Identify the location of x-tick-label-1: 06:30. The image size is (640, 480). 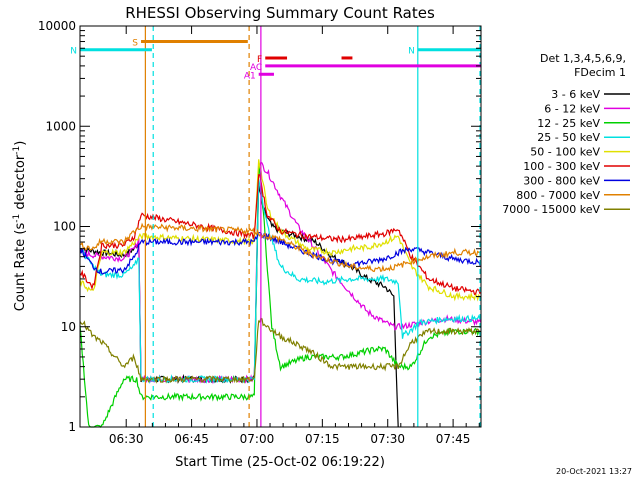
(126, 439).